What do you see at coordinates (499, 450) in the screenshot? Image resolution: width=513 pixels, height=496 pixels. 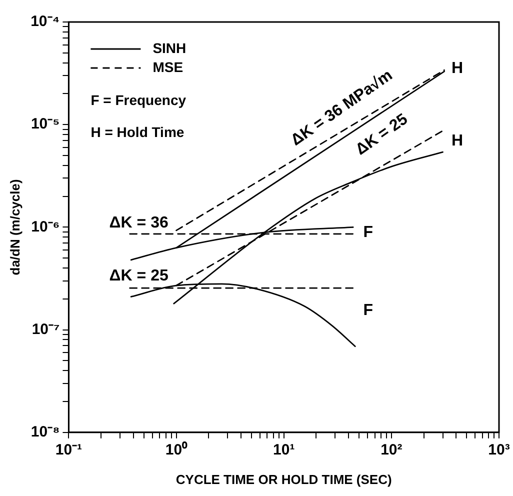 I see `x-tick-label: 10³` at bounding box center [499, 450].